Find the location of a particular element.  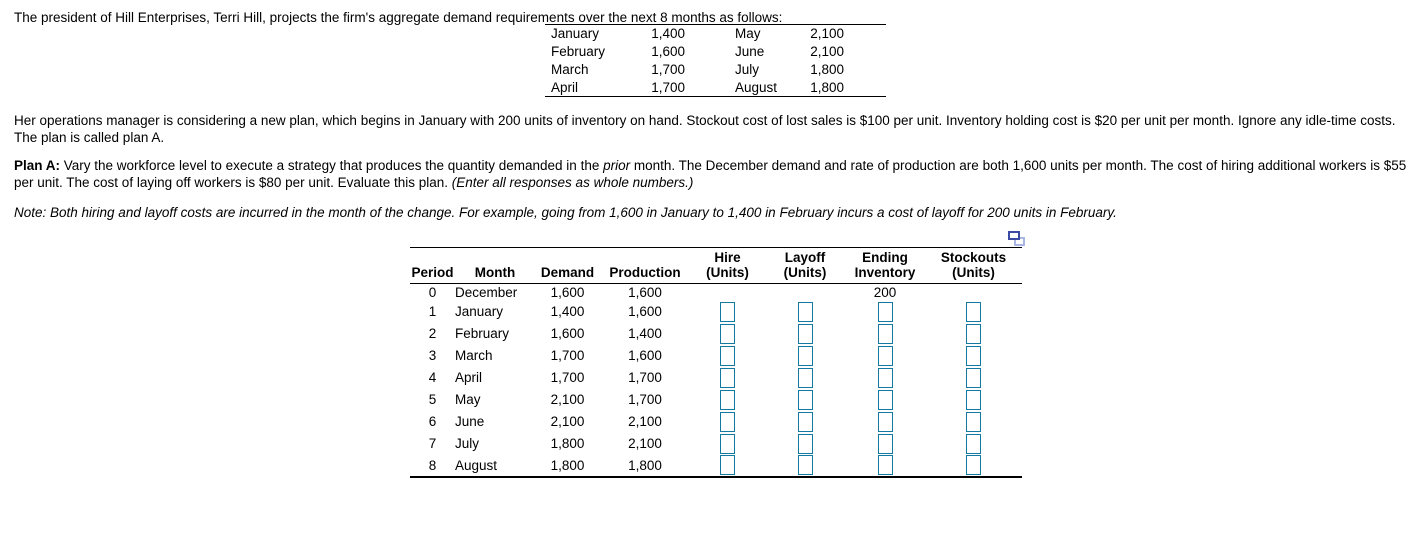

demand-month-cell: February is located at coordinates (578, 51).